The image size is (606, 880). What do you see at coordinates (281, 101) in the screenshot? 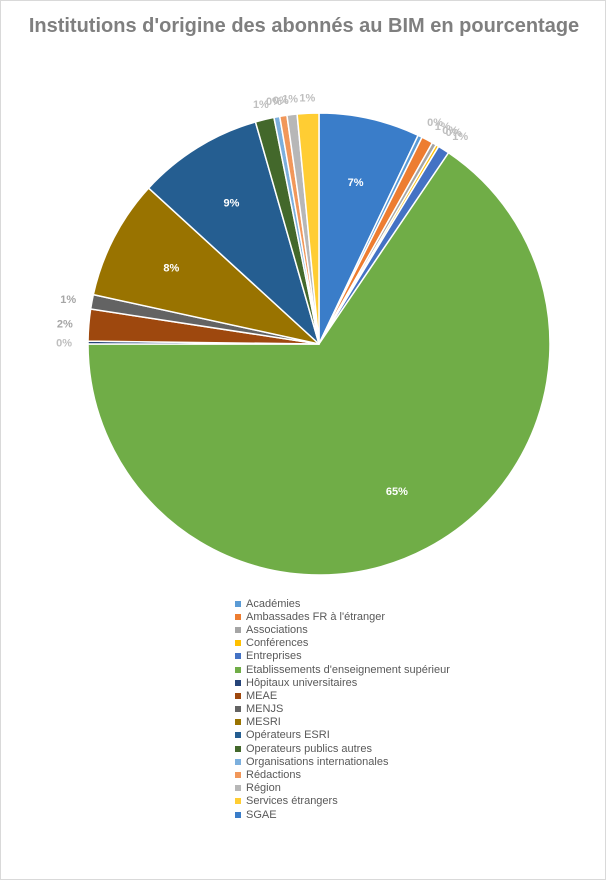
I see `data-label-redactions: 0%` at bounding box center [281, 101].